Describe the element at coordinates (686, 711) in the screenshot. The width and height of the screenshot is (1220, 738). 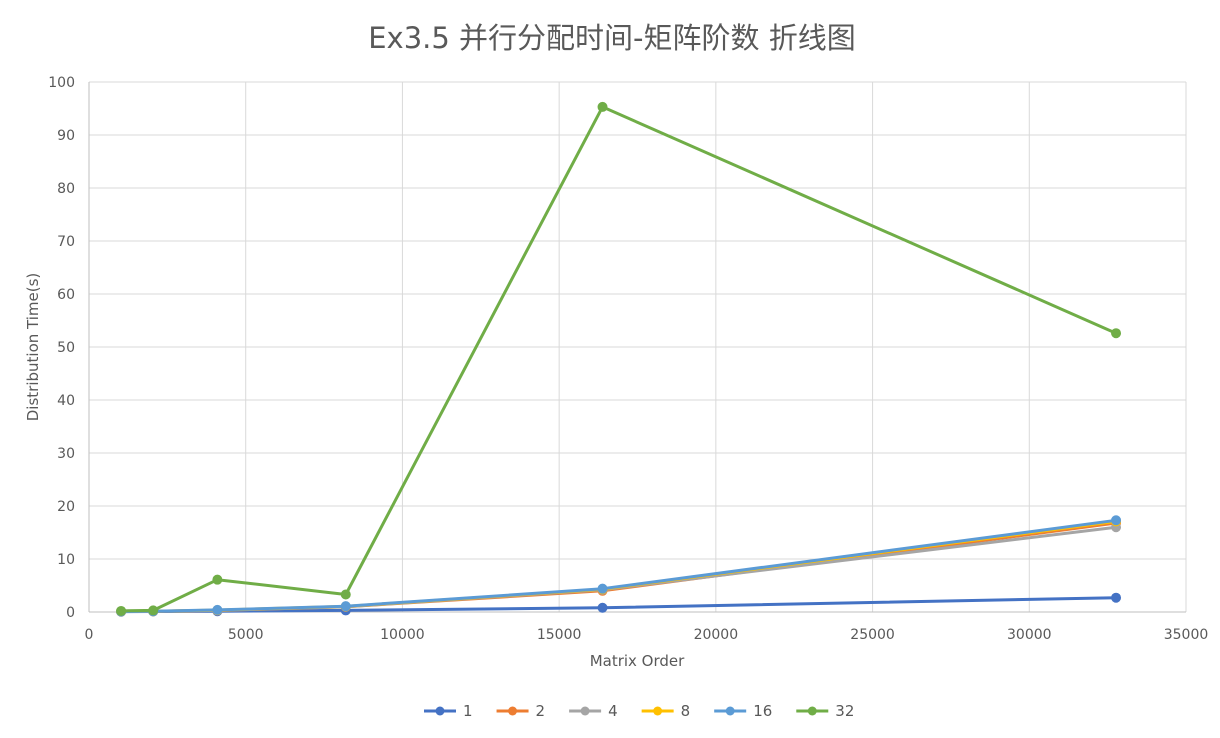
I see `legend-label-8: 8` at that location.